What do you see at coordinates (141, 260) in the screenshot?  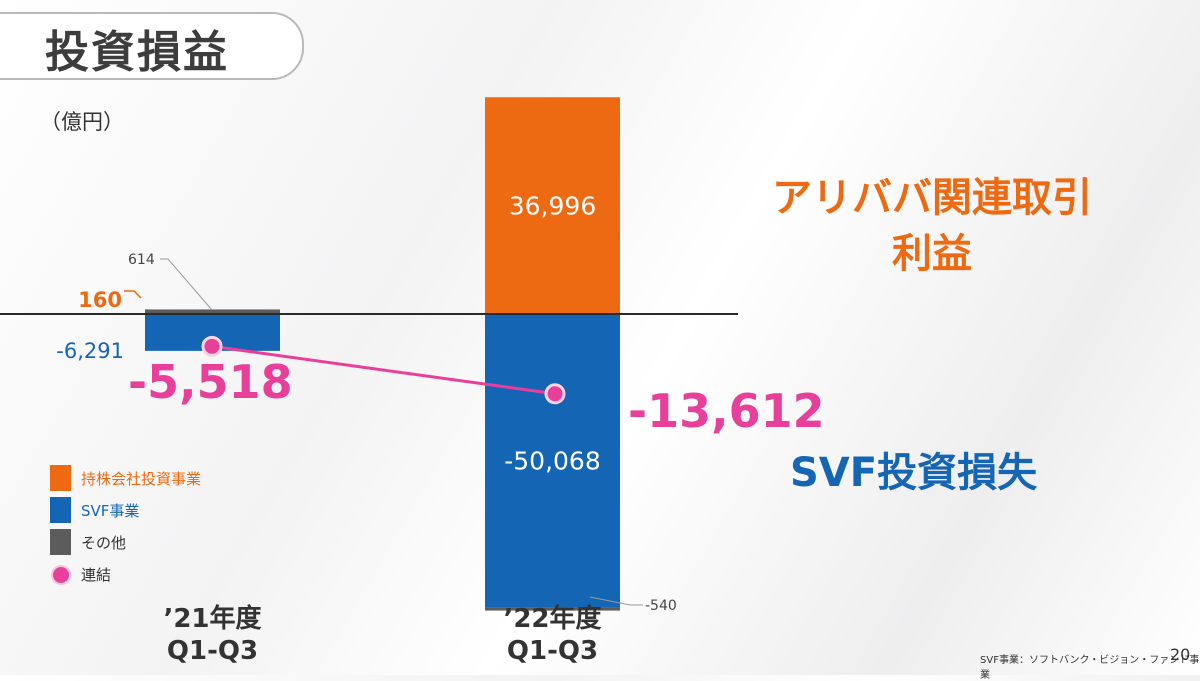 I see `data-label-other-1: 614` at bounding box center [141, 260].